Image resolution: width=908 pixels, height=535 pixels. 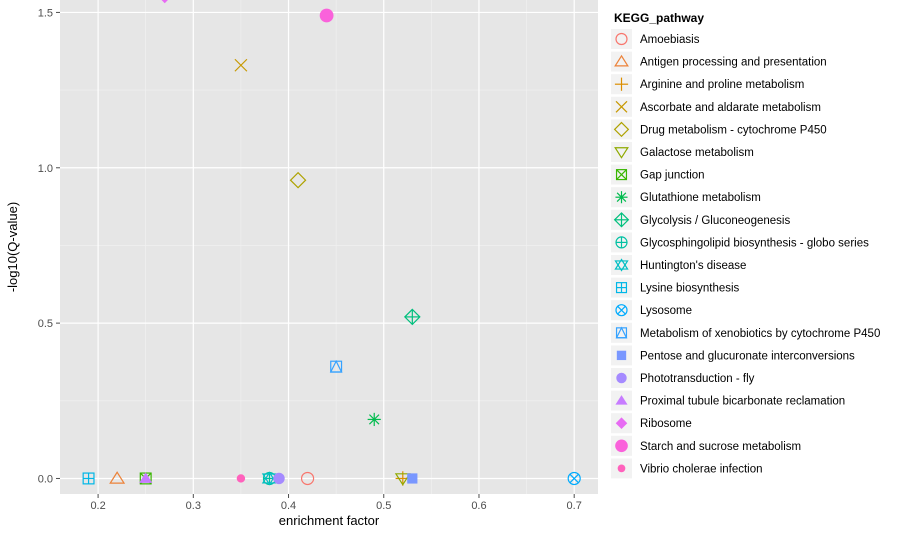 I want to click on legend-label: Gap junction, so click(x=672, y=176).